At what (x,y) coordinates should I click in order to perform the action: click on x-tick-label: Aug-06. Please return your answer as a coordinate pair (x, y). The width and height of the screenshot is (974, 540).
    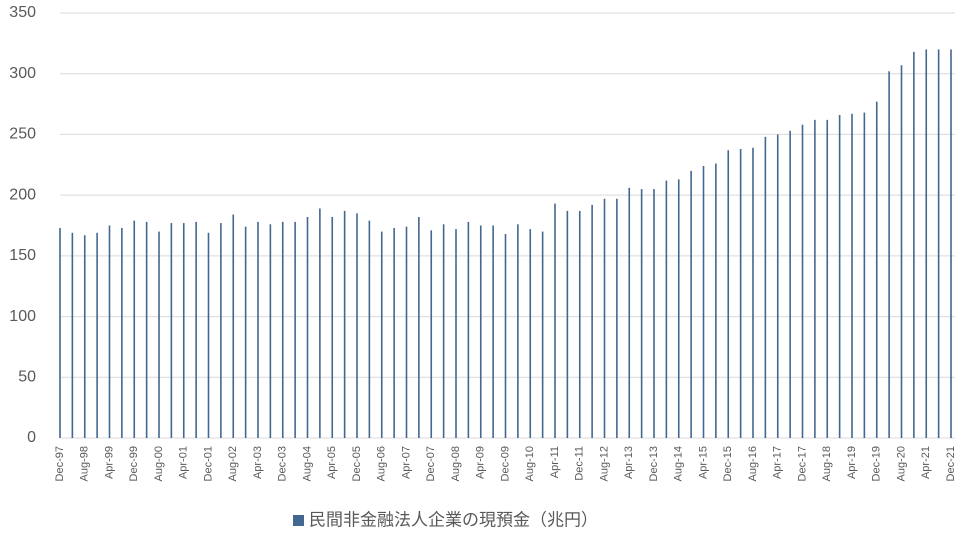
    Looking at the image, I should click on (382, 463).